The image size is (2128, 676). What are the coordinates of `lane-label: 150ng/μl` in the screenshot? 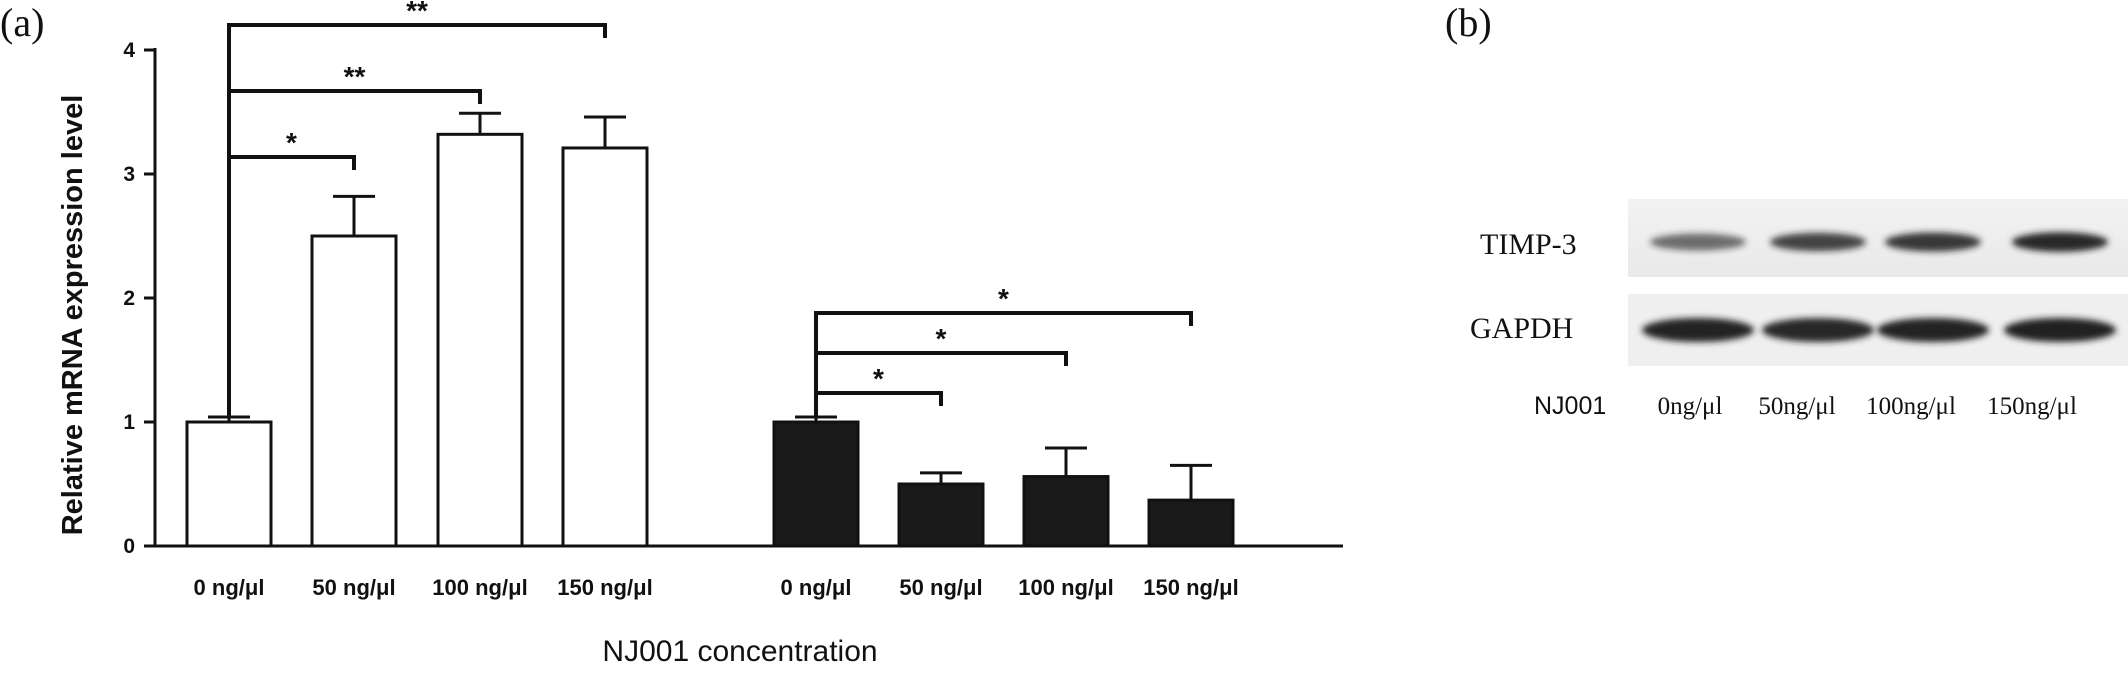 It's located at (2032, 406).